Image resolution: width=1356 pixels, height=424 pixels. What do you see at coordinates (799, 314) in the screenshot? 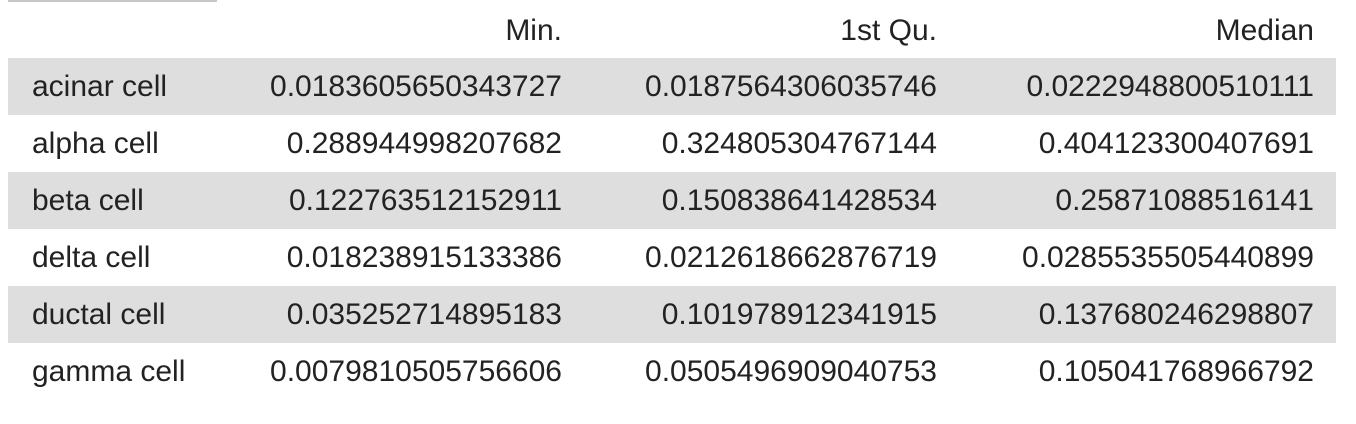
I see `cell-1st-qu: 0.101978912341915` at bounding box center [799, 314].